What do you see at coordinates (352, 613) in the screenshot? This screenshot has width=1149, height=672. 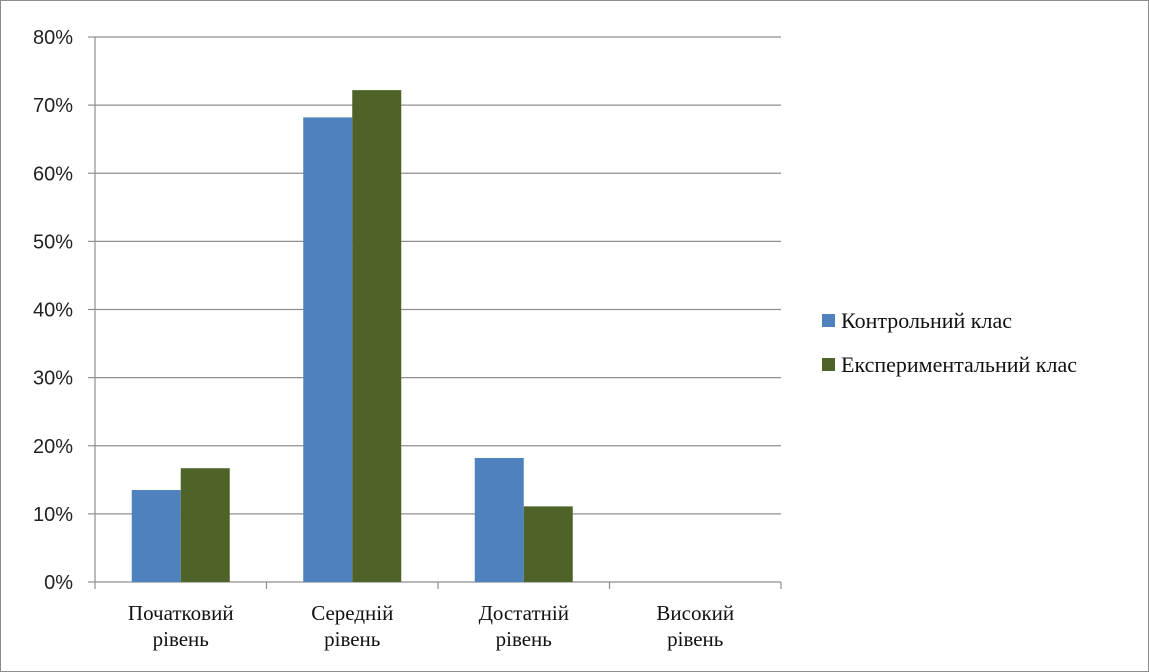 I see `x-category-label: Середній` at bounding box center [352, 613].